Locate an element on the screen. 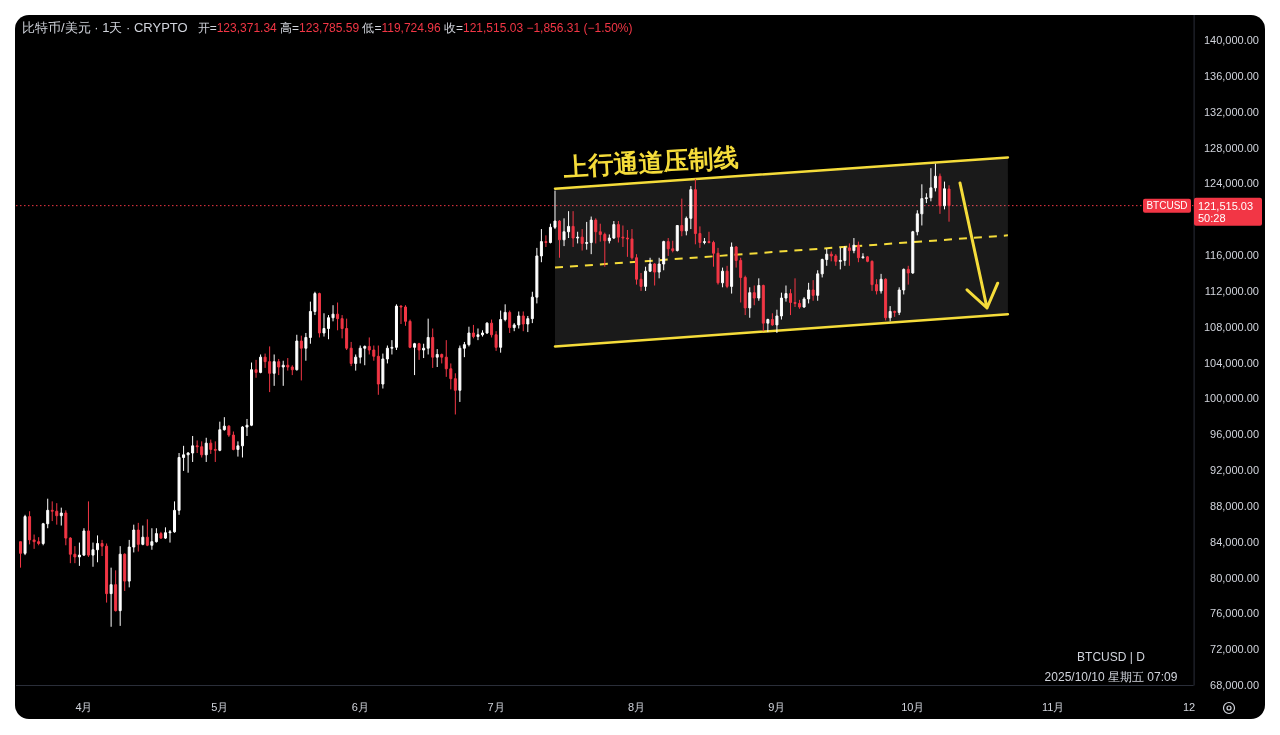  text: 开=123,371.34 高=123,785.59 低=119,724.96 收=121,515.03 −1,856.31 (−1.50%) is located at coordinates (415, 28).